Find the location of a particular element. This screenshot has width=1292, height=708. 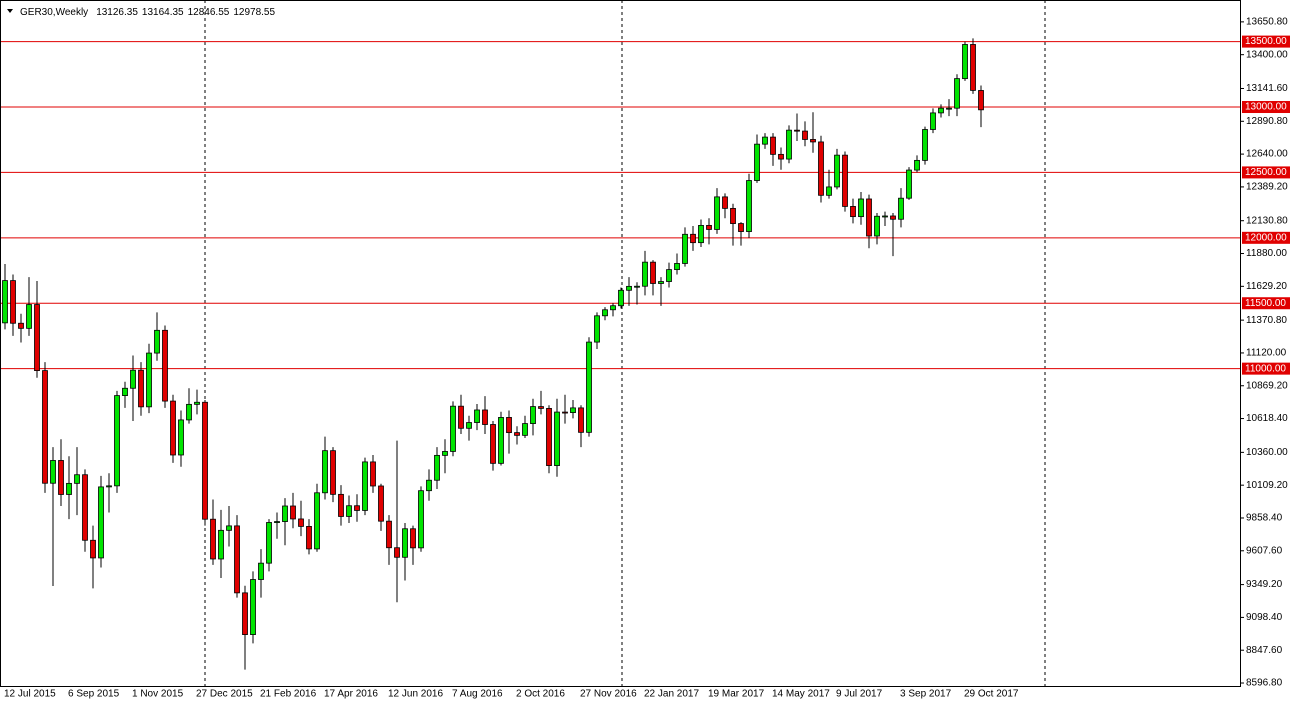

x-tick-label: 19 Mar 2017 is located at coordinates (736, 694).